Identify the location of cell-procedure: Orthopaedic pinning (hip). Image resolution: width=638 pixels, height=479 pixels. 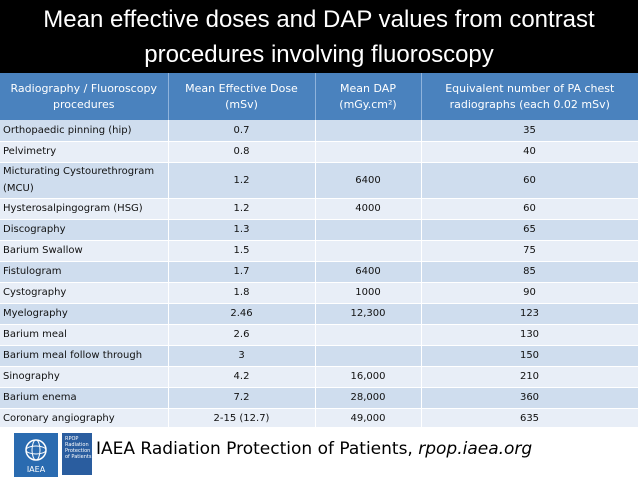
(84, 131).